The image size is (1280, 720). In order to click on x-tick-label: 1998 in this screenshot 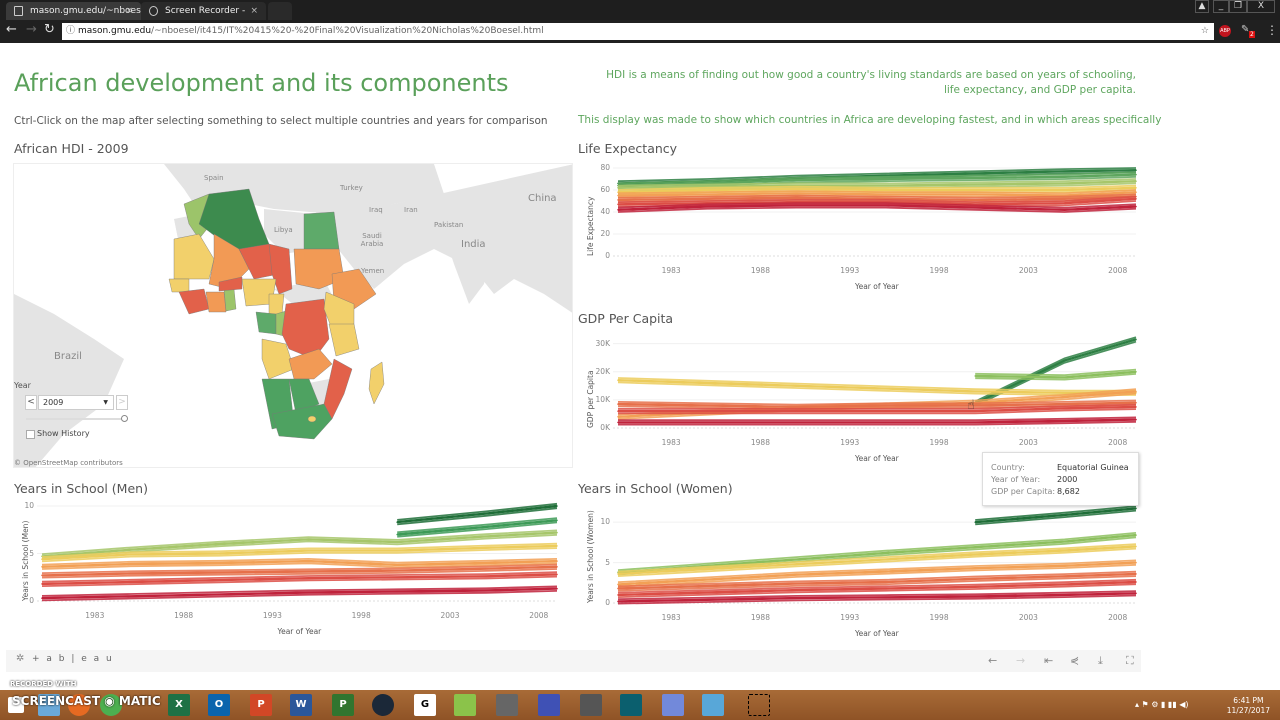, I will do `click(361, 615)`.